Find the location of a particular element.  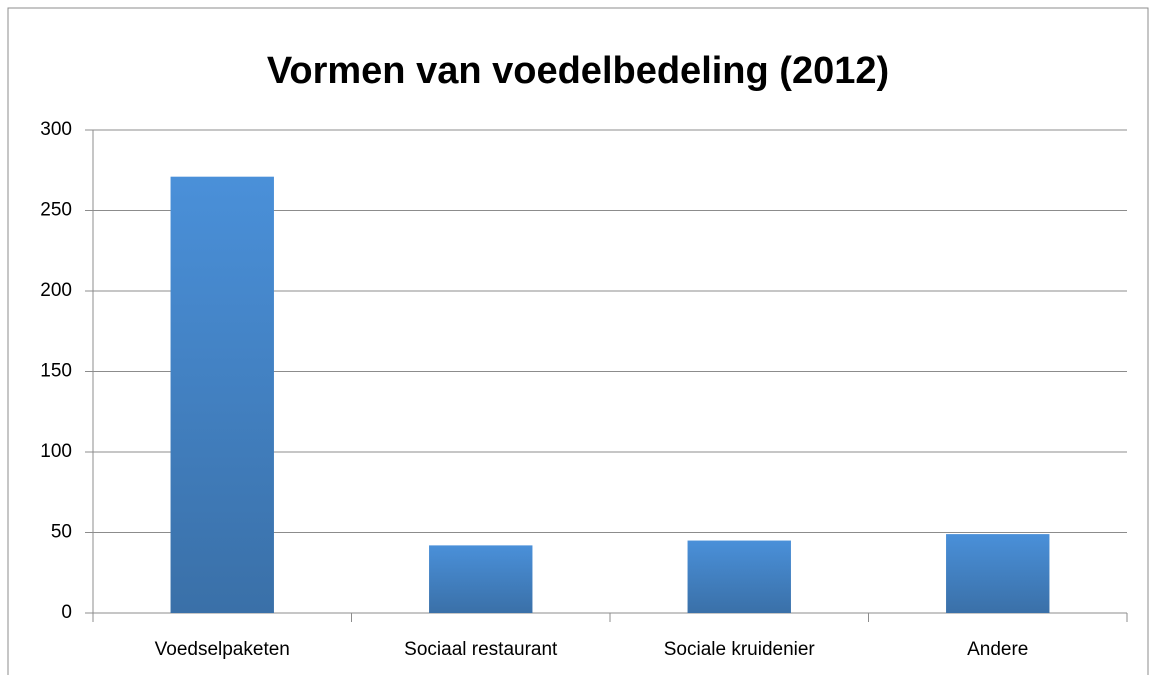

chart-title: Vormen van voedelbedeling (2012) is located at coordinates (578, 71).